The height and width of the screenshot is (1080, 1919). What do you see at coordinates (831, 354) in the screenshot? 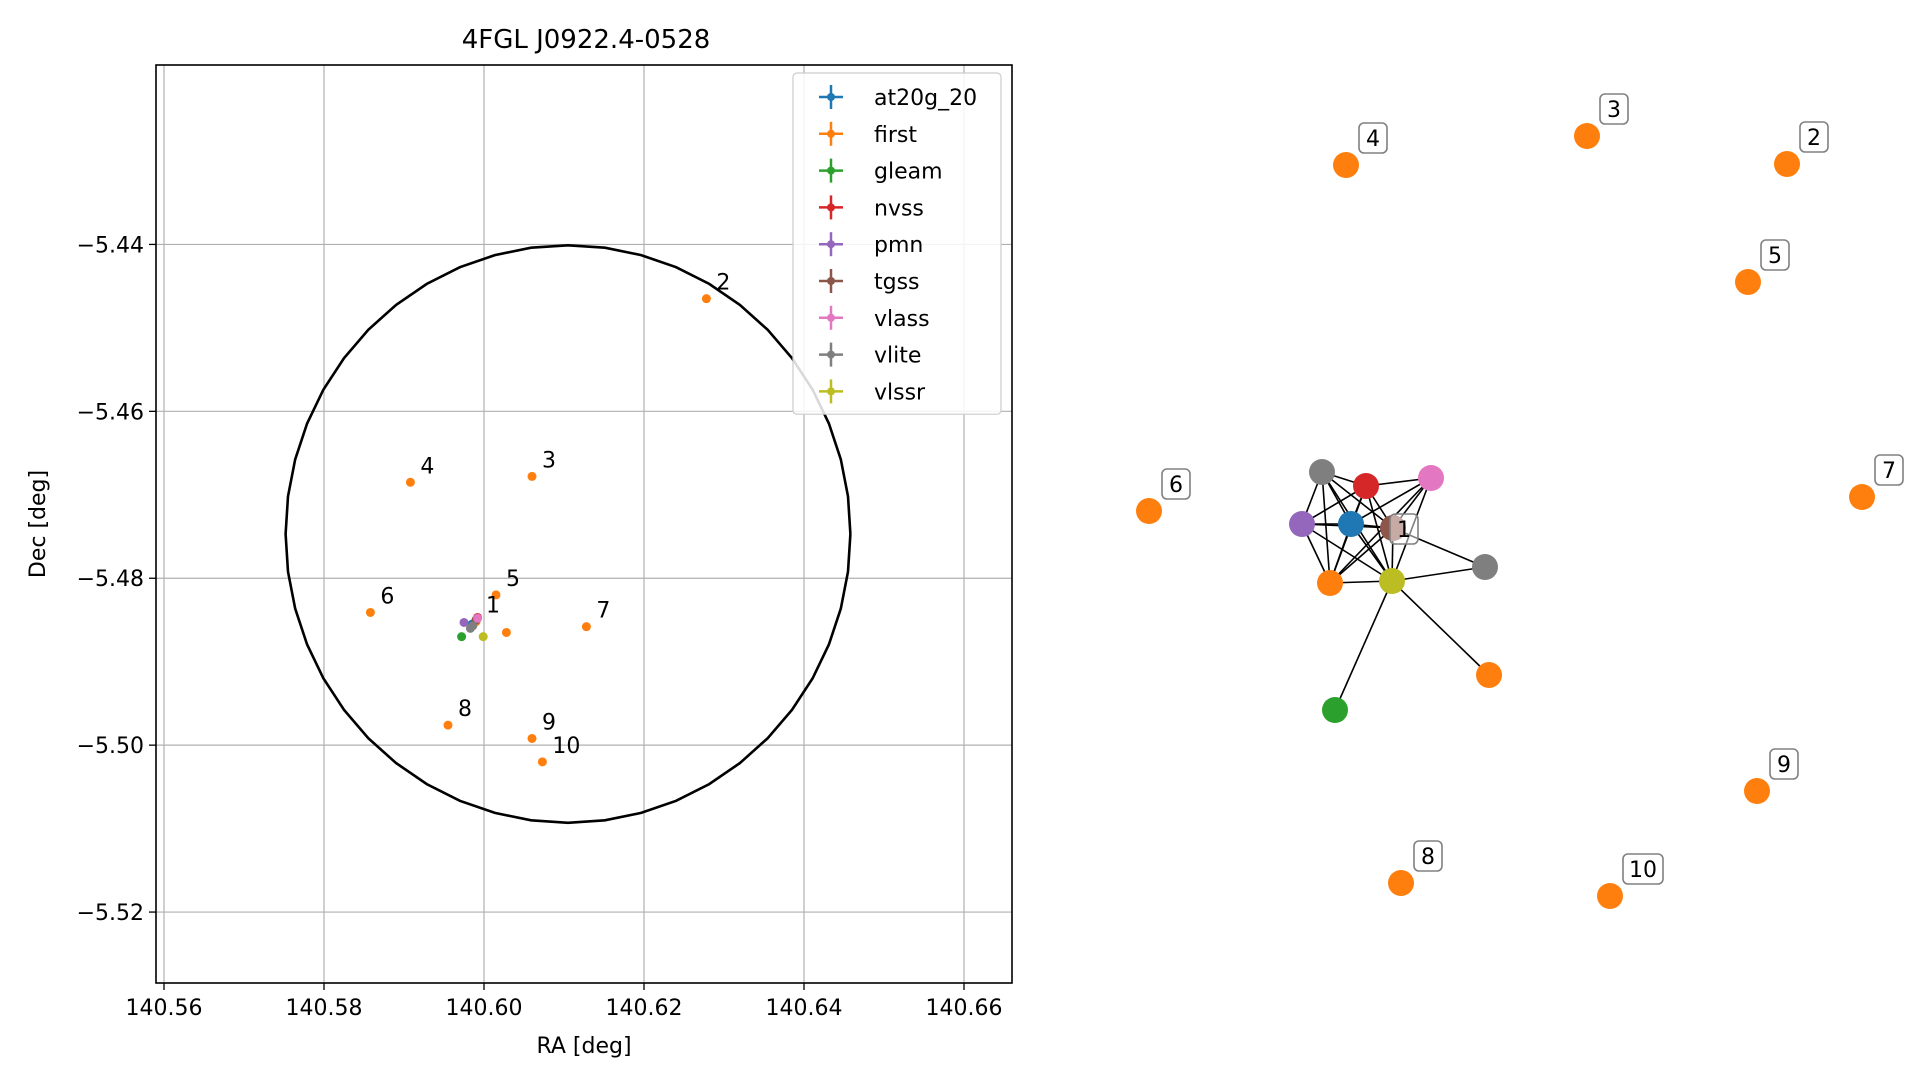
I see `legend-marker-vlite` at bounding box center [831, 354].